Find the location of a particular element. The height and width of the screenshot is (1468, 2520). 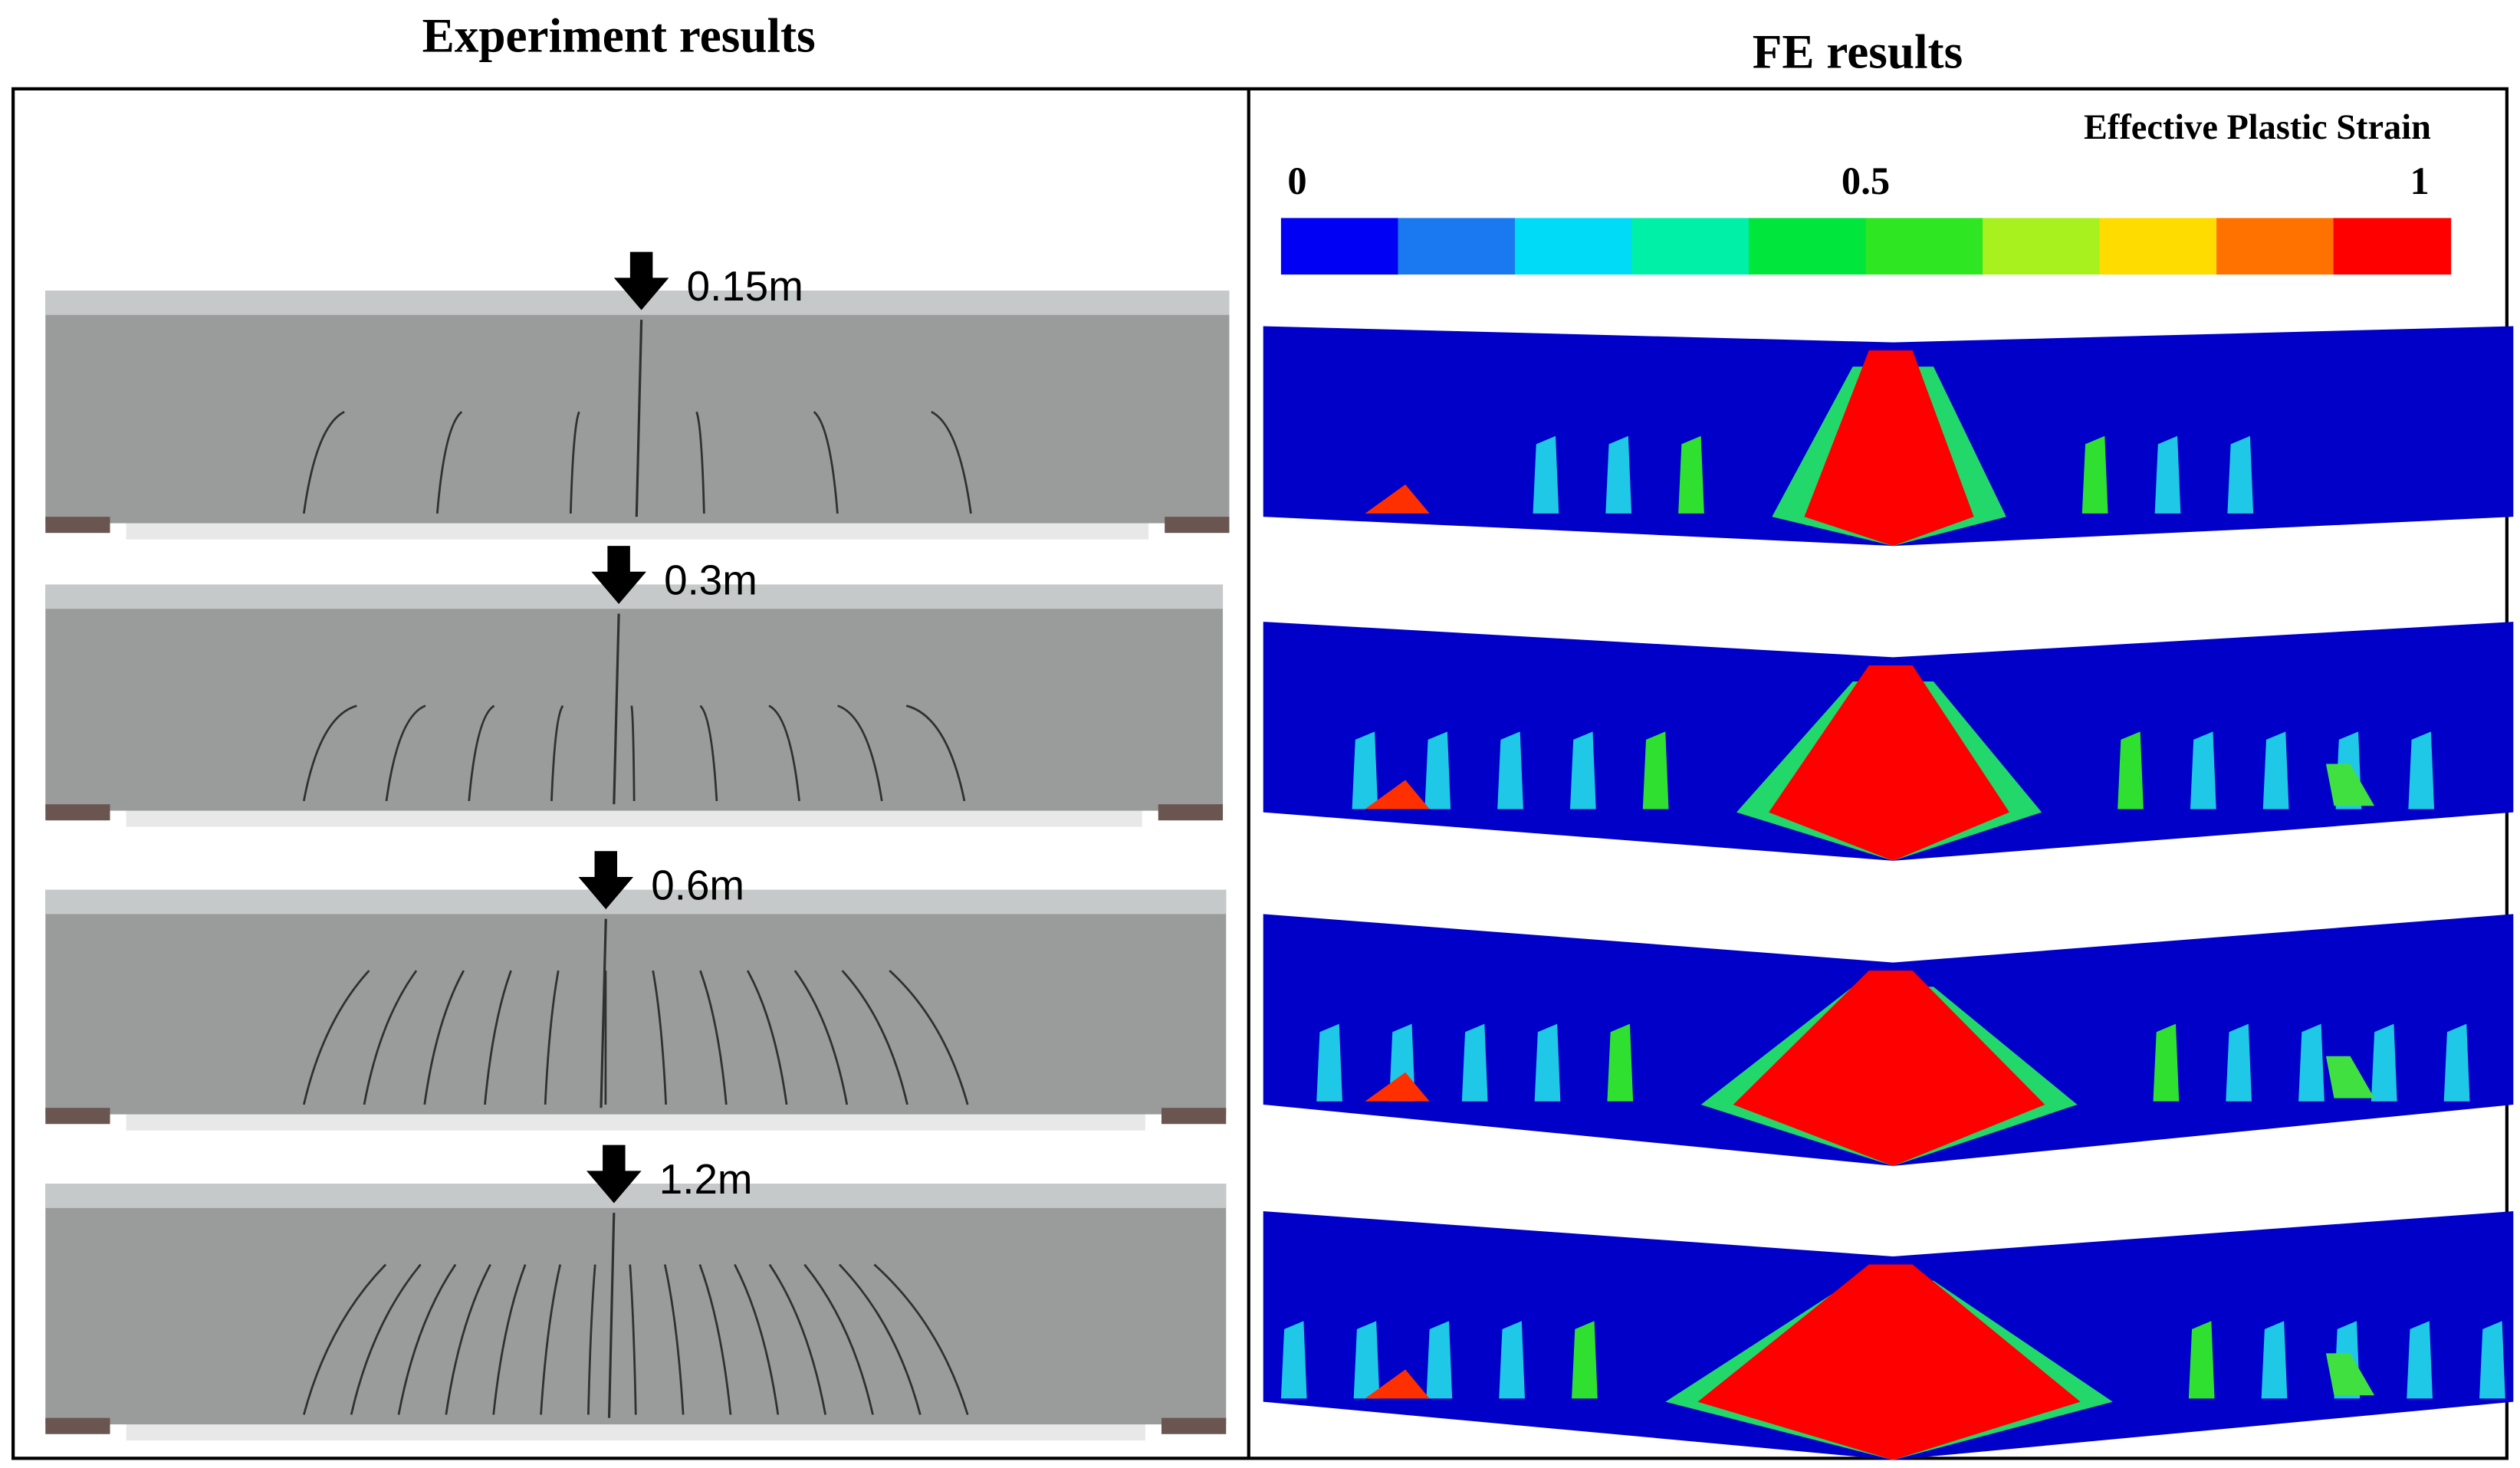

experiment-title: Experiment results is located at coordinates (619, 35).